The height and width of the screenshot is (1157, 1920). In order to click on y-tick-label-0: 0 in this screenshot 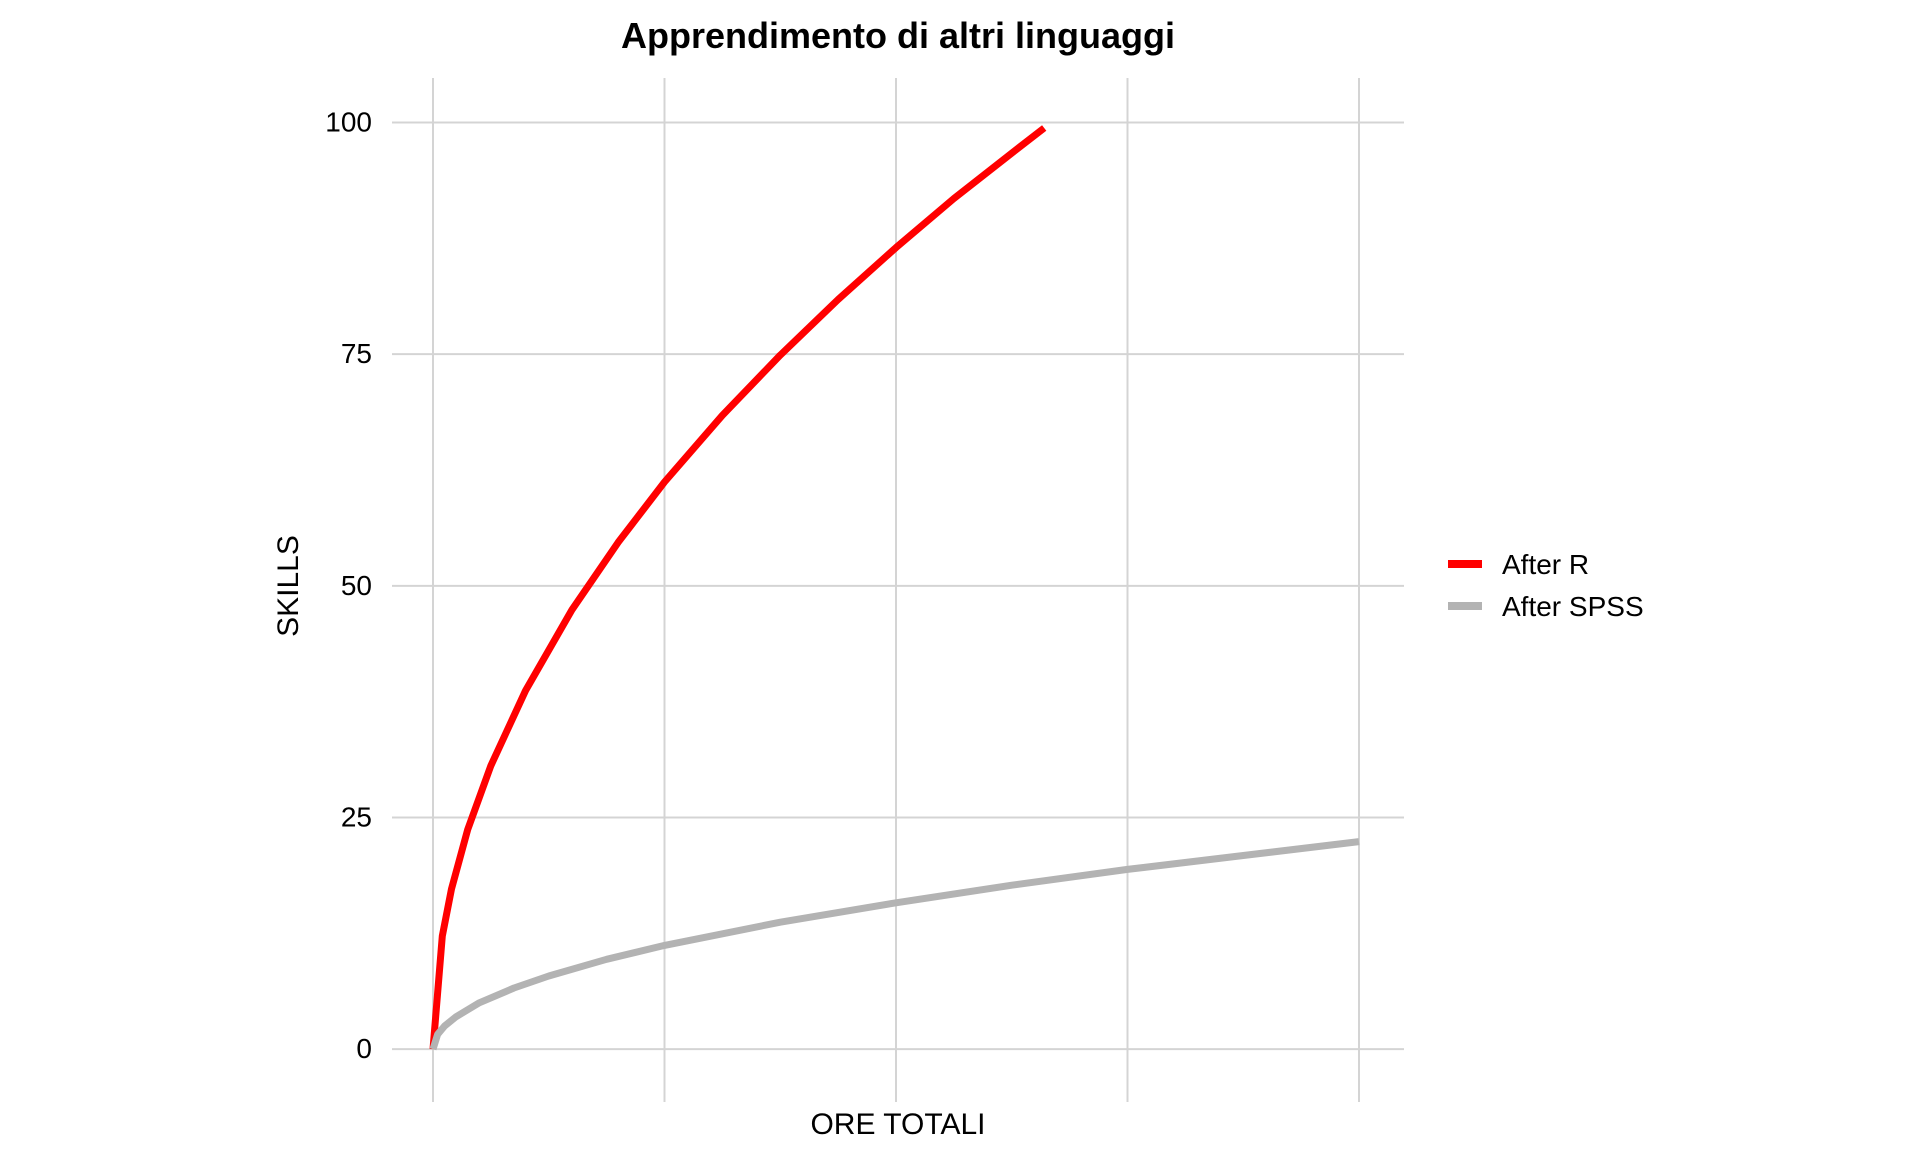, I will do `click(364, 1048)`.